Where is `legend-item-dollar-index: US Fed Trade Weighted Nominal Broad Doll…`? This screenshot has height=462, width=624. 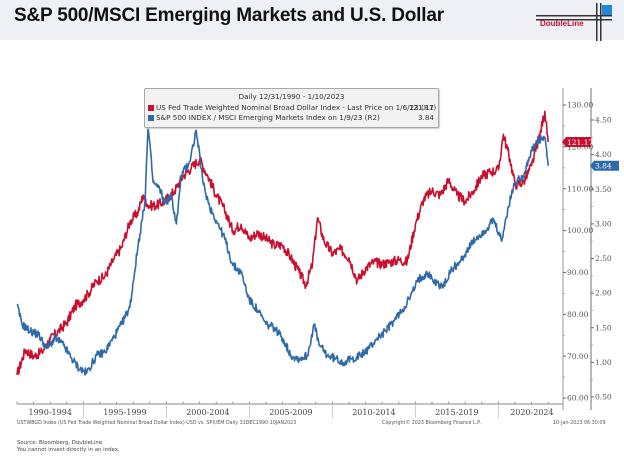 legend-item-dollar-index: US Fed Trade Weighted Nominal Broad Doll… is located at coordinates (292, 108).